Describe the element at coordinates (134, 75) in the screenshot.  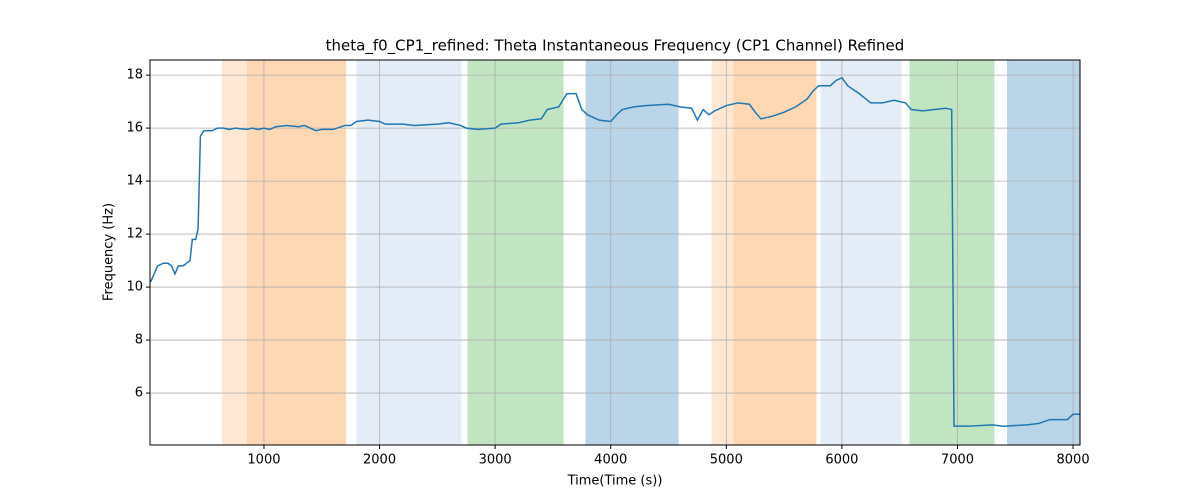
I see `y-tick-label: 18` at that location.